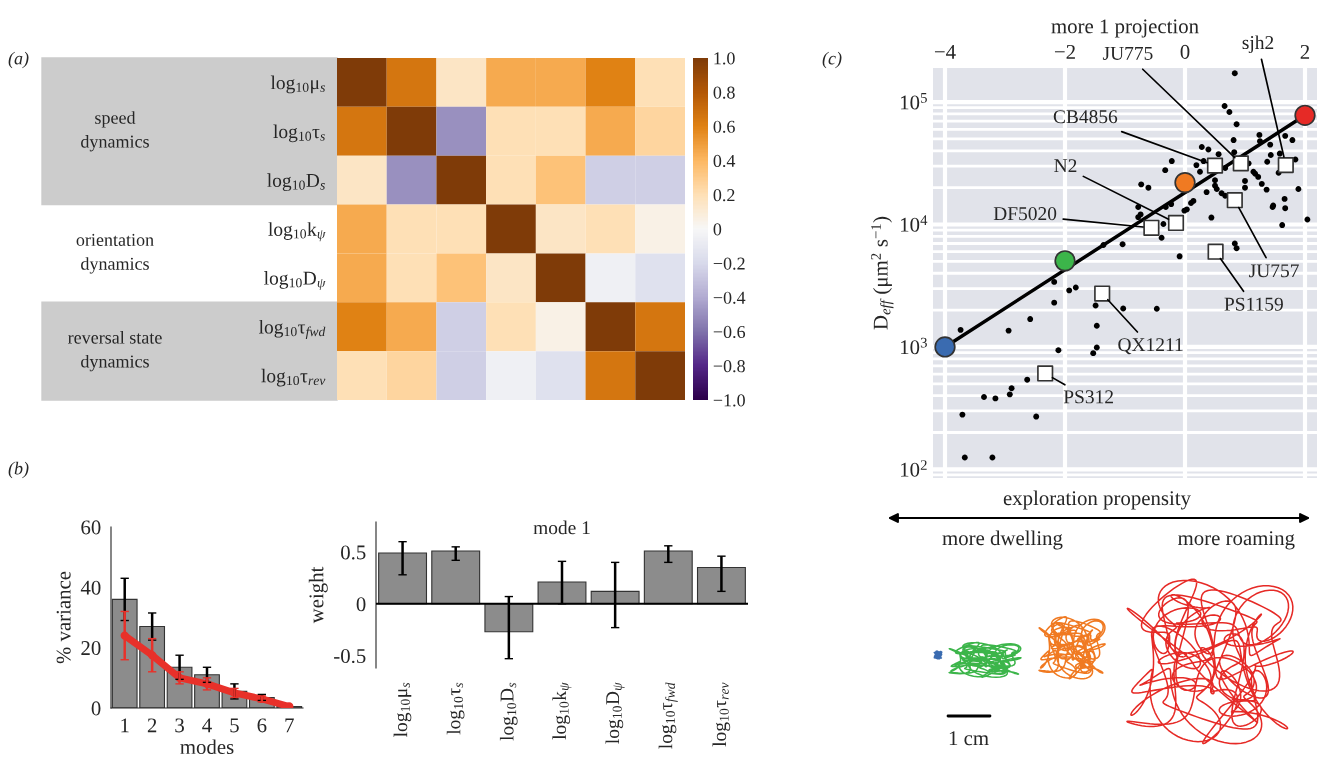 This screenshot has width=1320, height=773. Describe the element at coordinates (832, 60) in the screenshot. I see `text: (c)` at that location.